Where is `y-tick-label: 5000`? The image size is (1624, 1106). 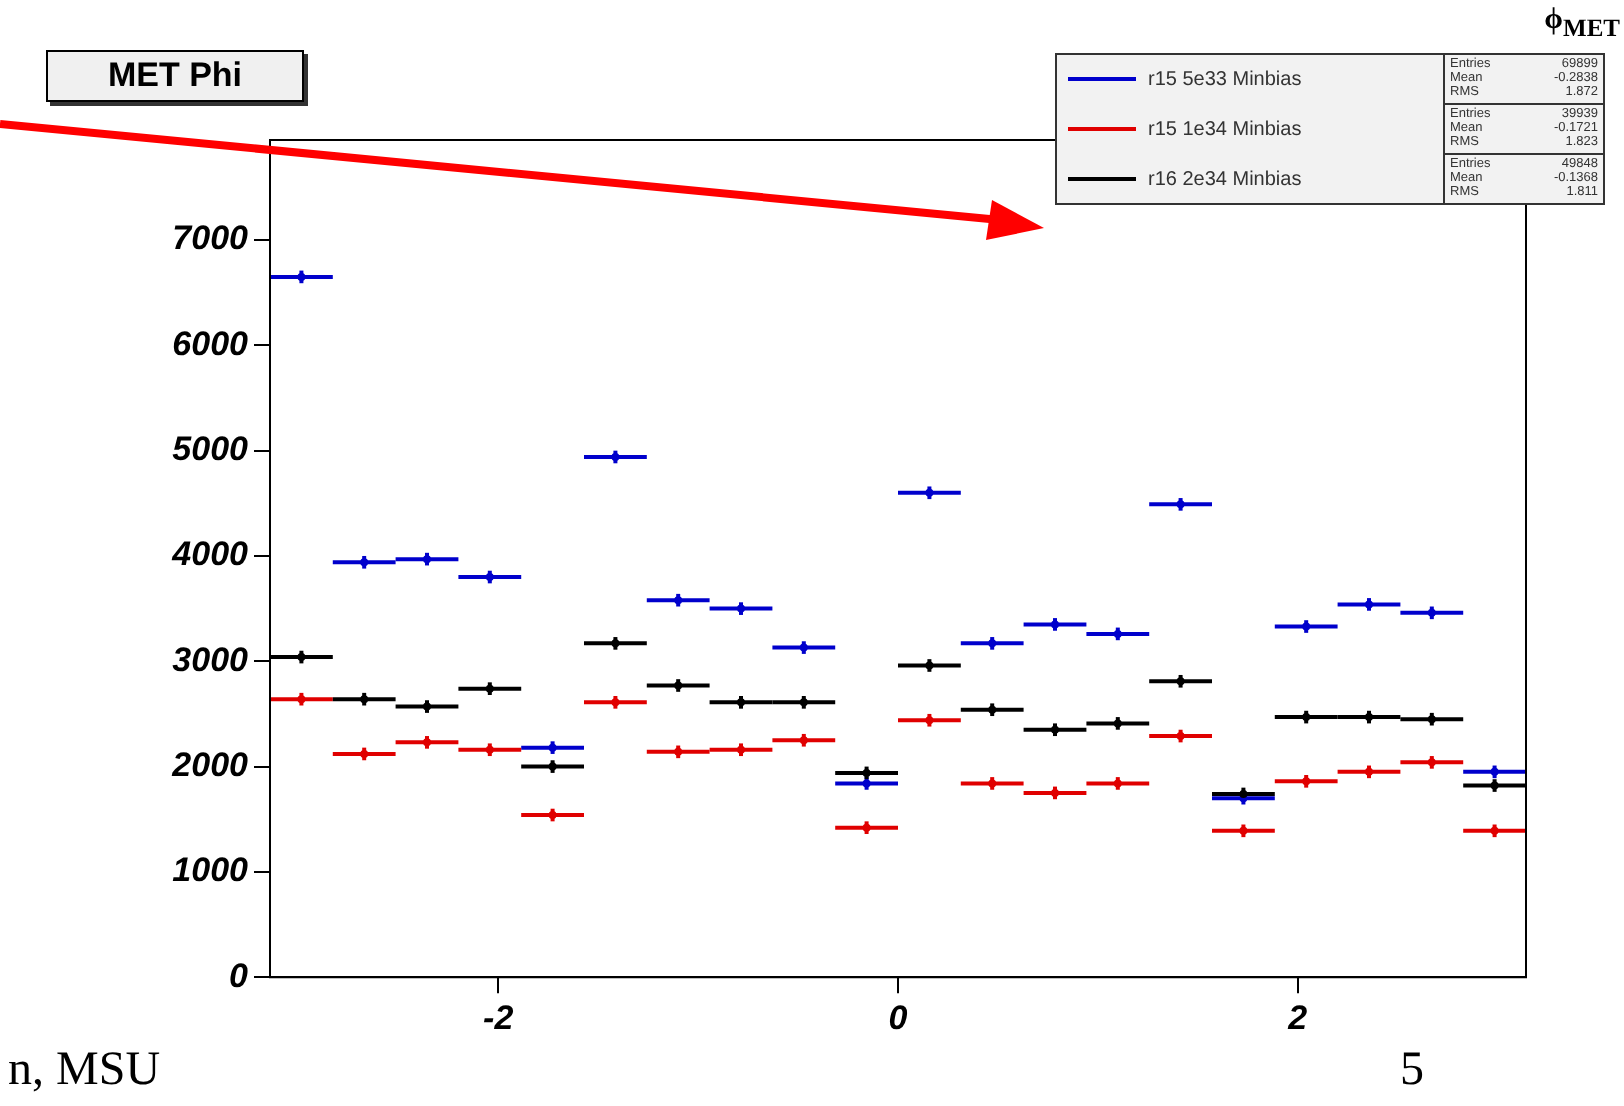 y-tick-label: 5000 is located at coordinates (211, 449).